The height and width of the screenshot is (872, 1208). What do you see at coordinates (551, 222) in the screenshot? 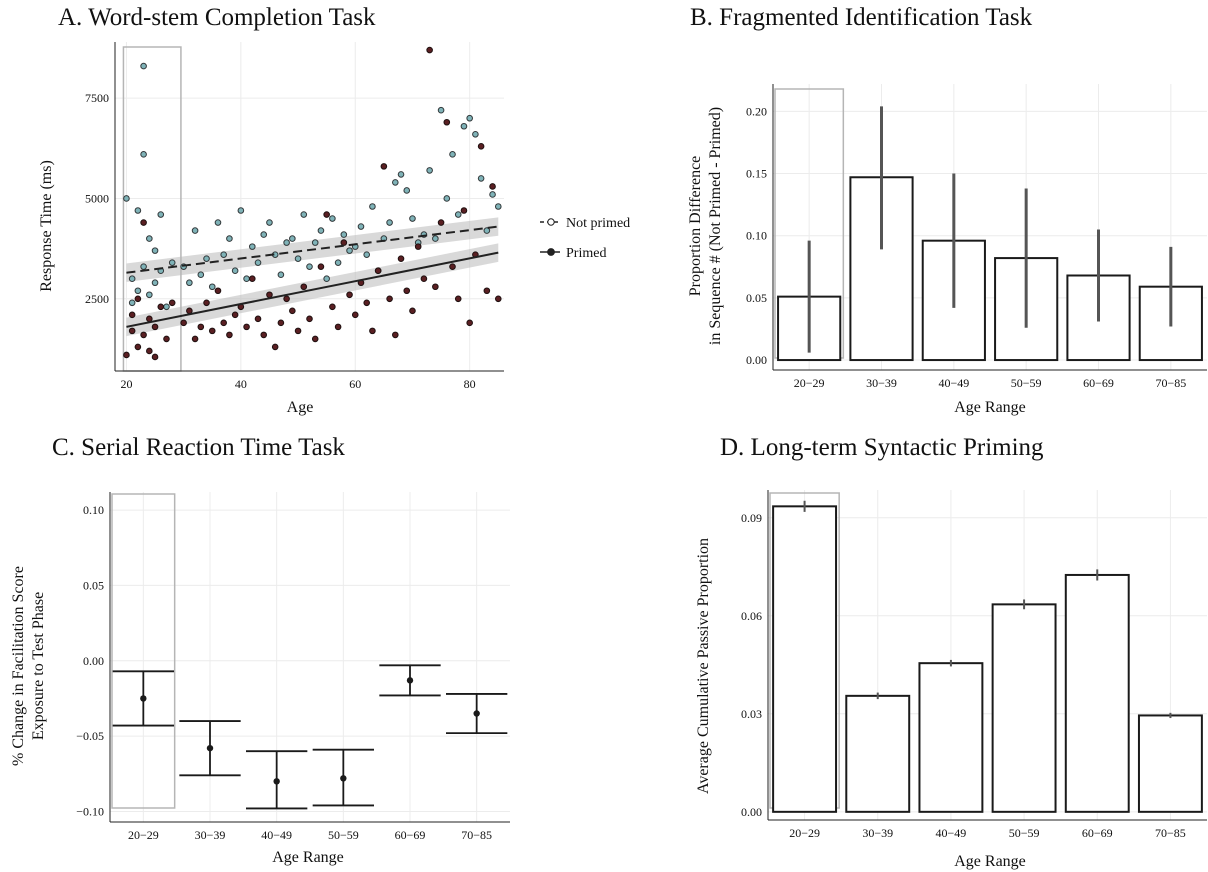
I see `legend-not-primed-marker` at bounding box center [551, 222].